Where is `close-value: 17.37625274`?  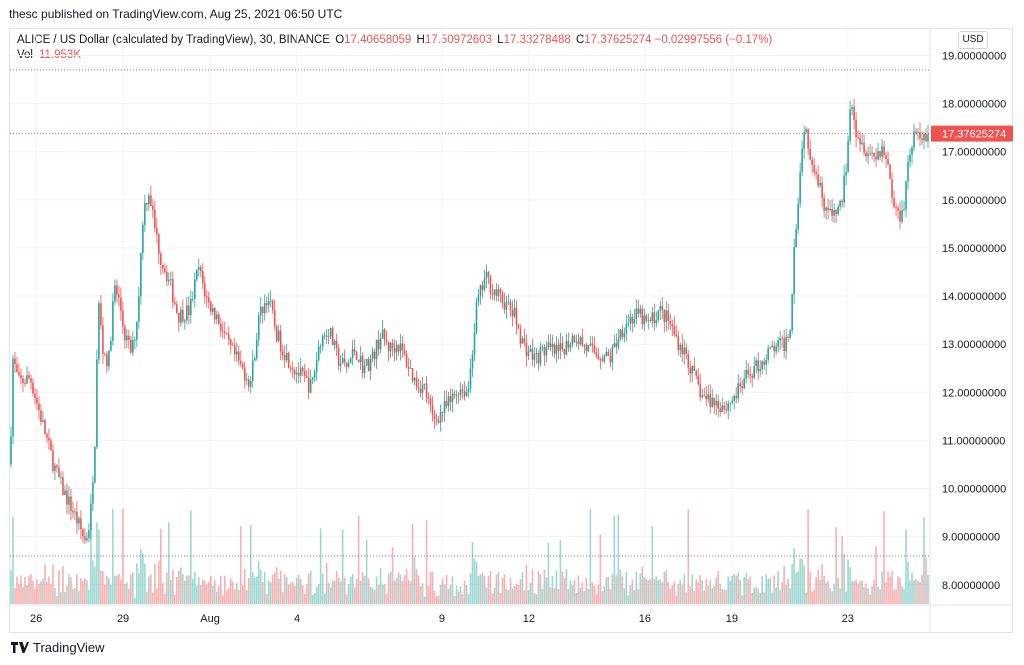
close-value: 17.37625274 is located at coordinates (618, 40).